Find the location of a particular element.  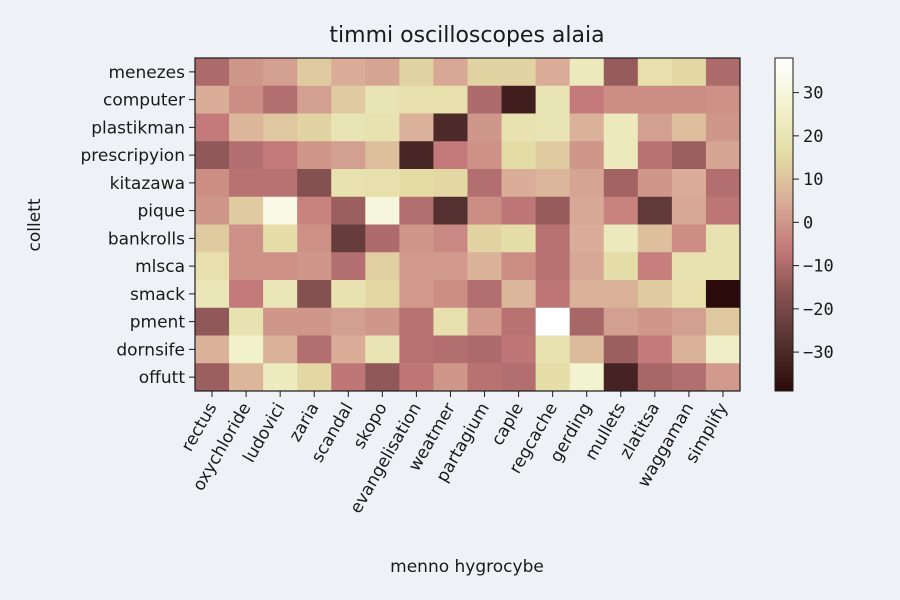

colorbar-tick-label: 10 is located at coordinates (813, 180).